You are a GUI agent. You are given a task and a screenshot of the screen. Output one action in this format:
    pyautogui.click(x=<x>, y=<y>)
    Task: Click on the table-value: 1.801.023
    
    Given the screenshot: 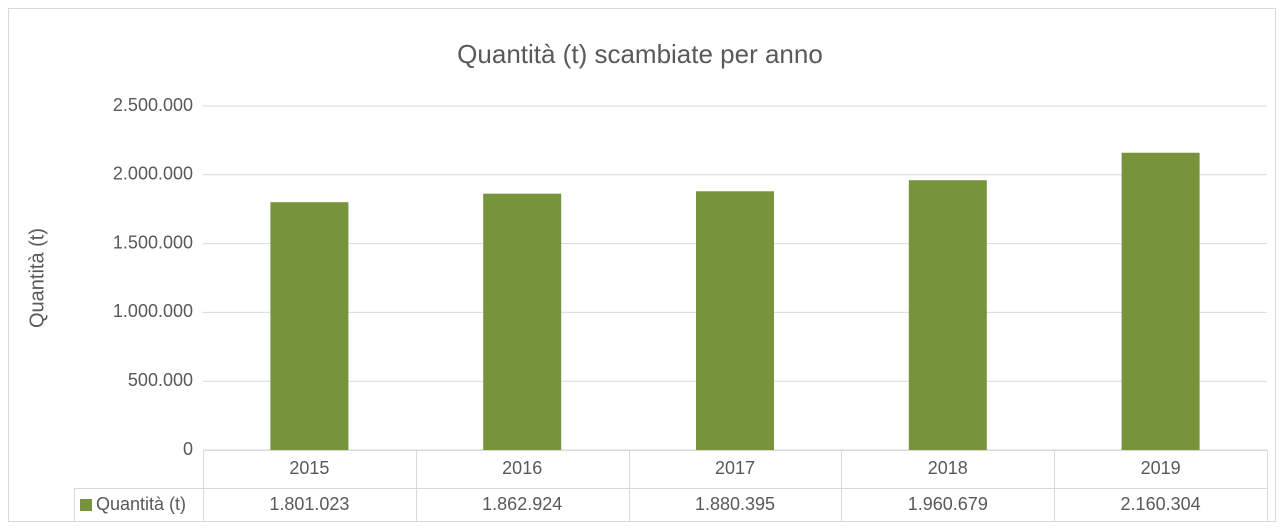 What is the action you would take?
    pyautogui.click(x=309, y=504)
    